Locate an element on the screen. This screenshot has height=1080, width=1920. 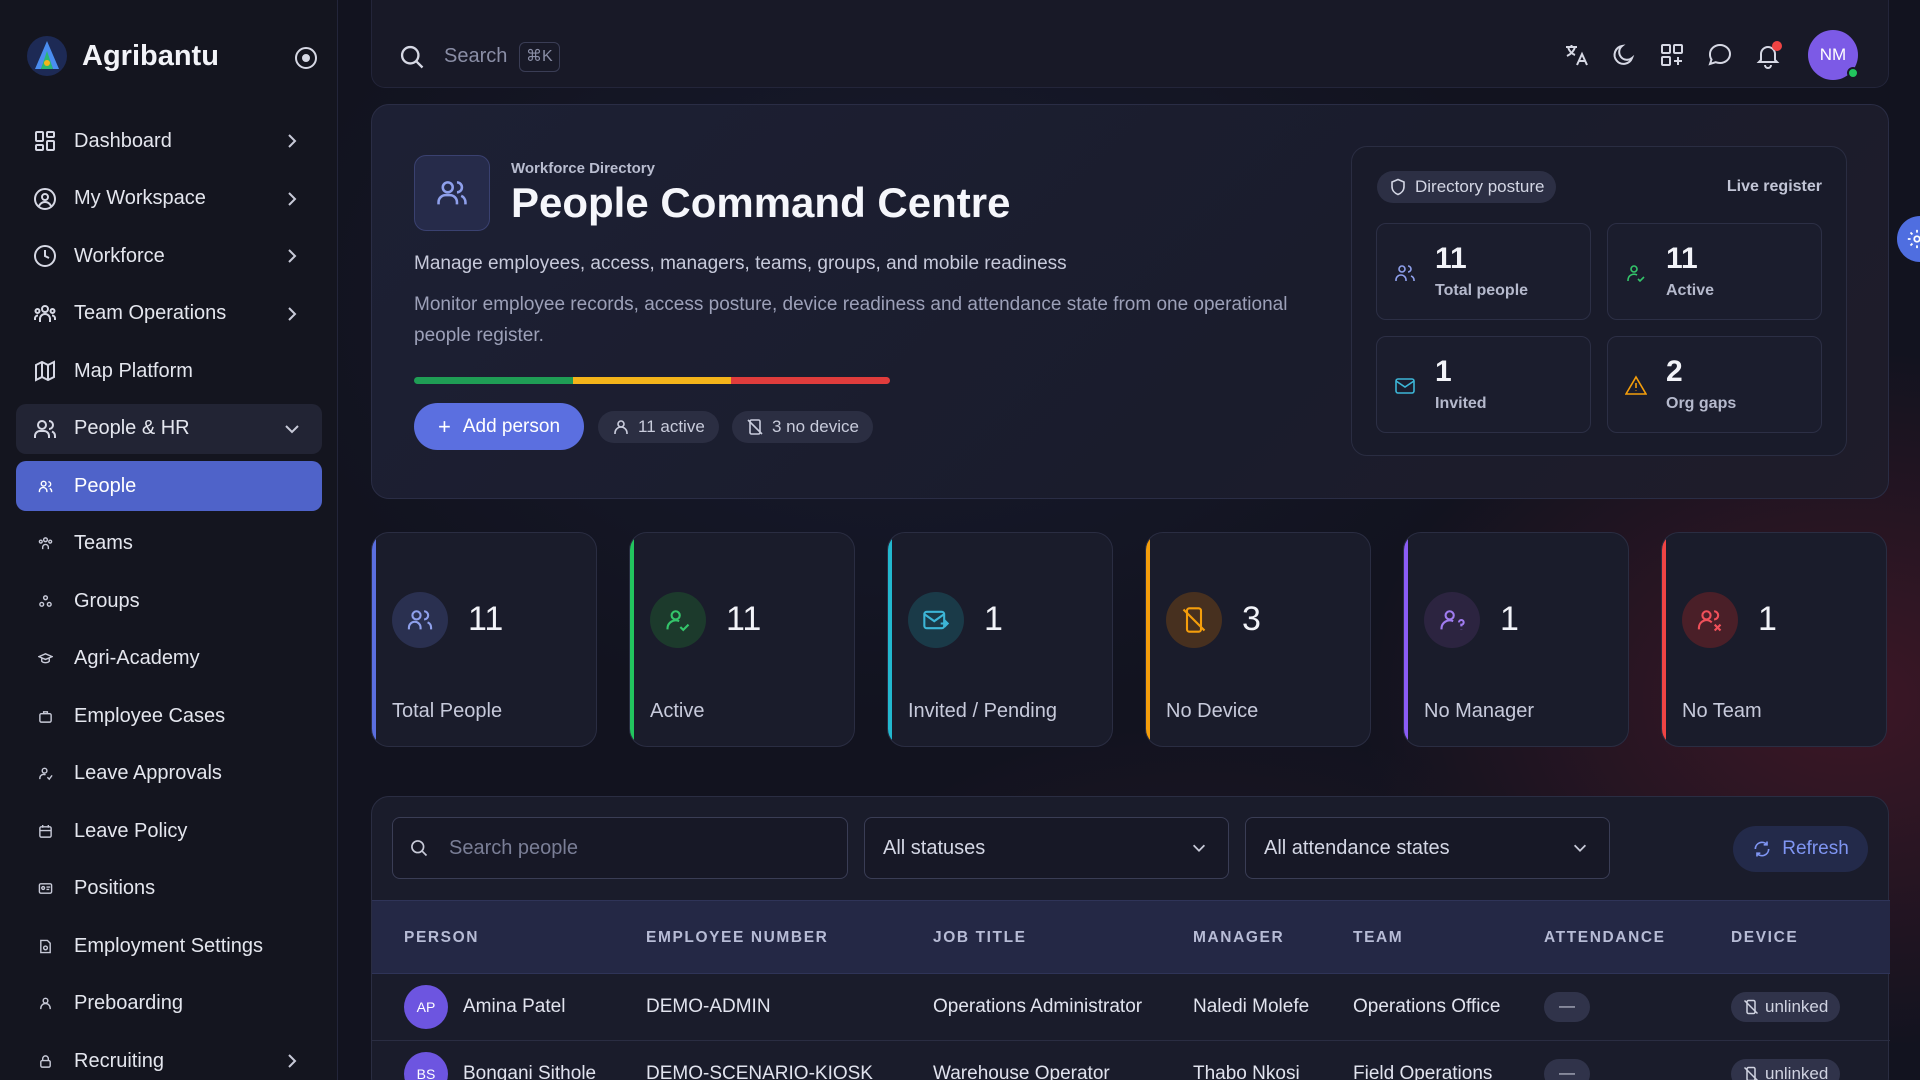
posture-card-org-gaps: 2 Org gaps is located at coordinates (1714, 384).